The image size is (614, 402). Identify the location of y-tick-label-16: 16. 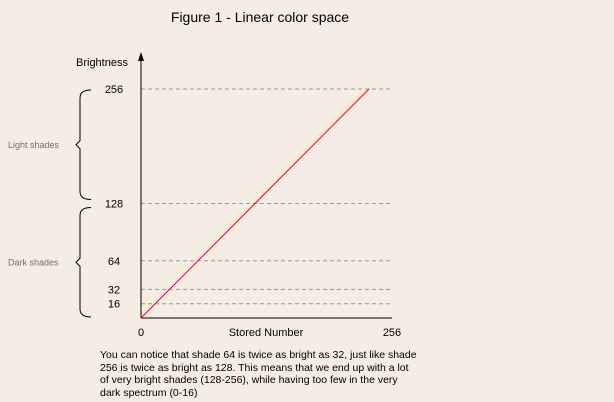
(114, 305).